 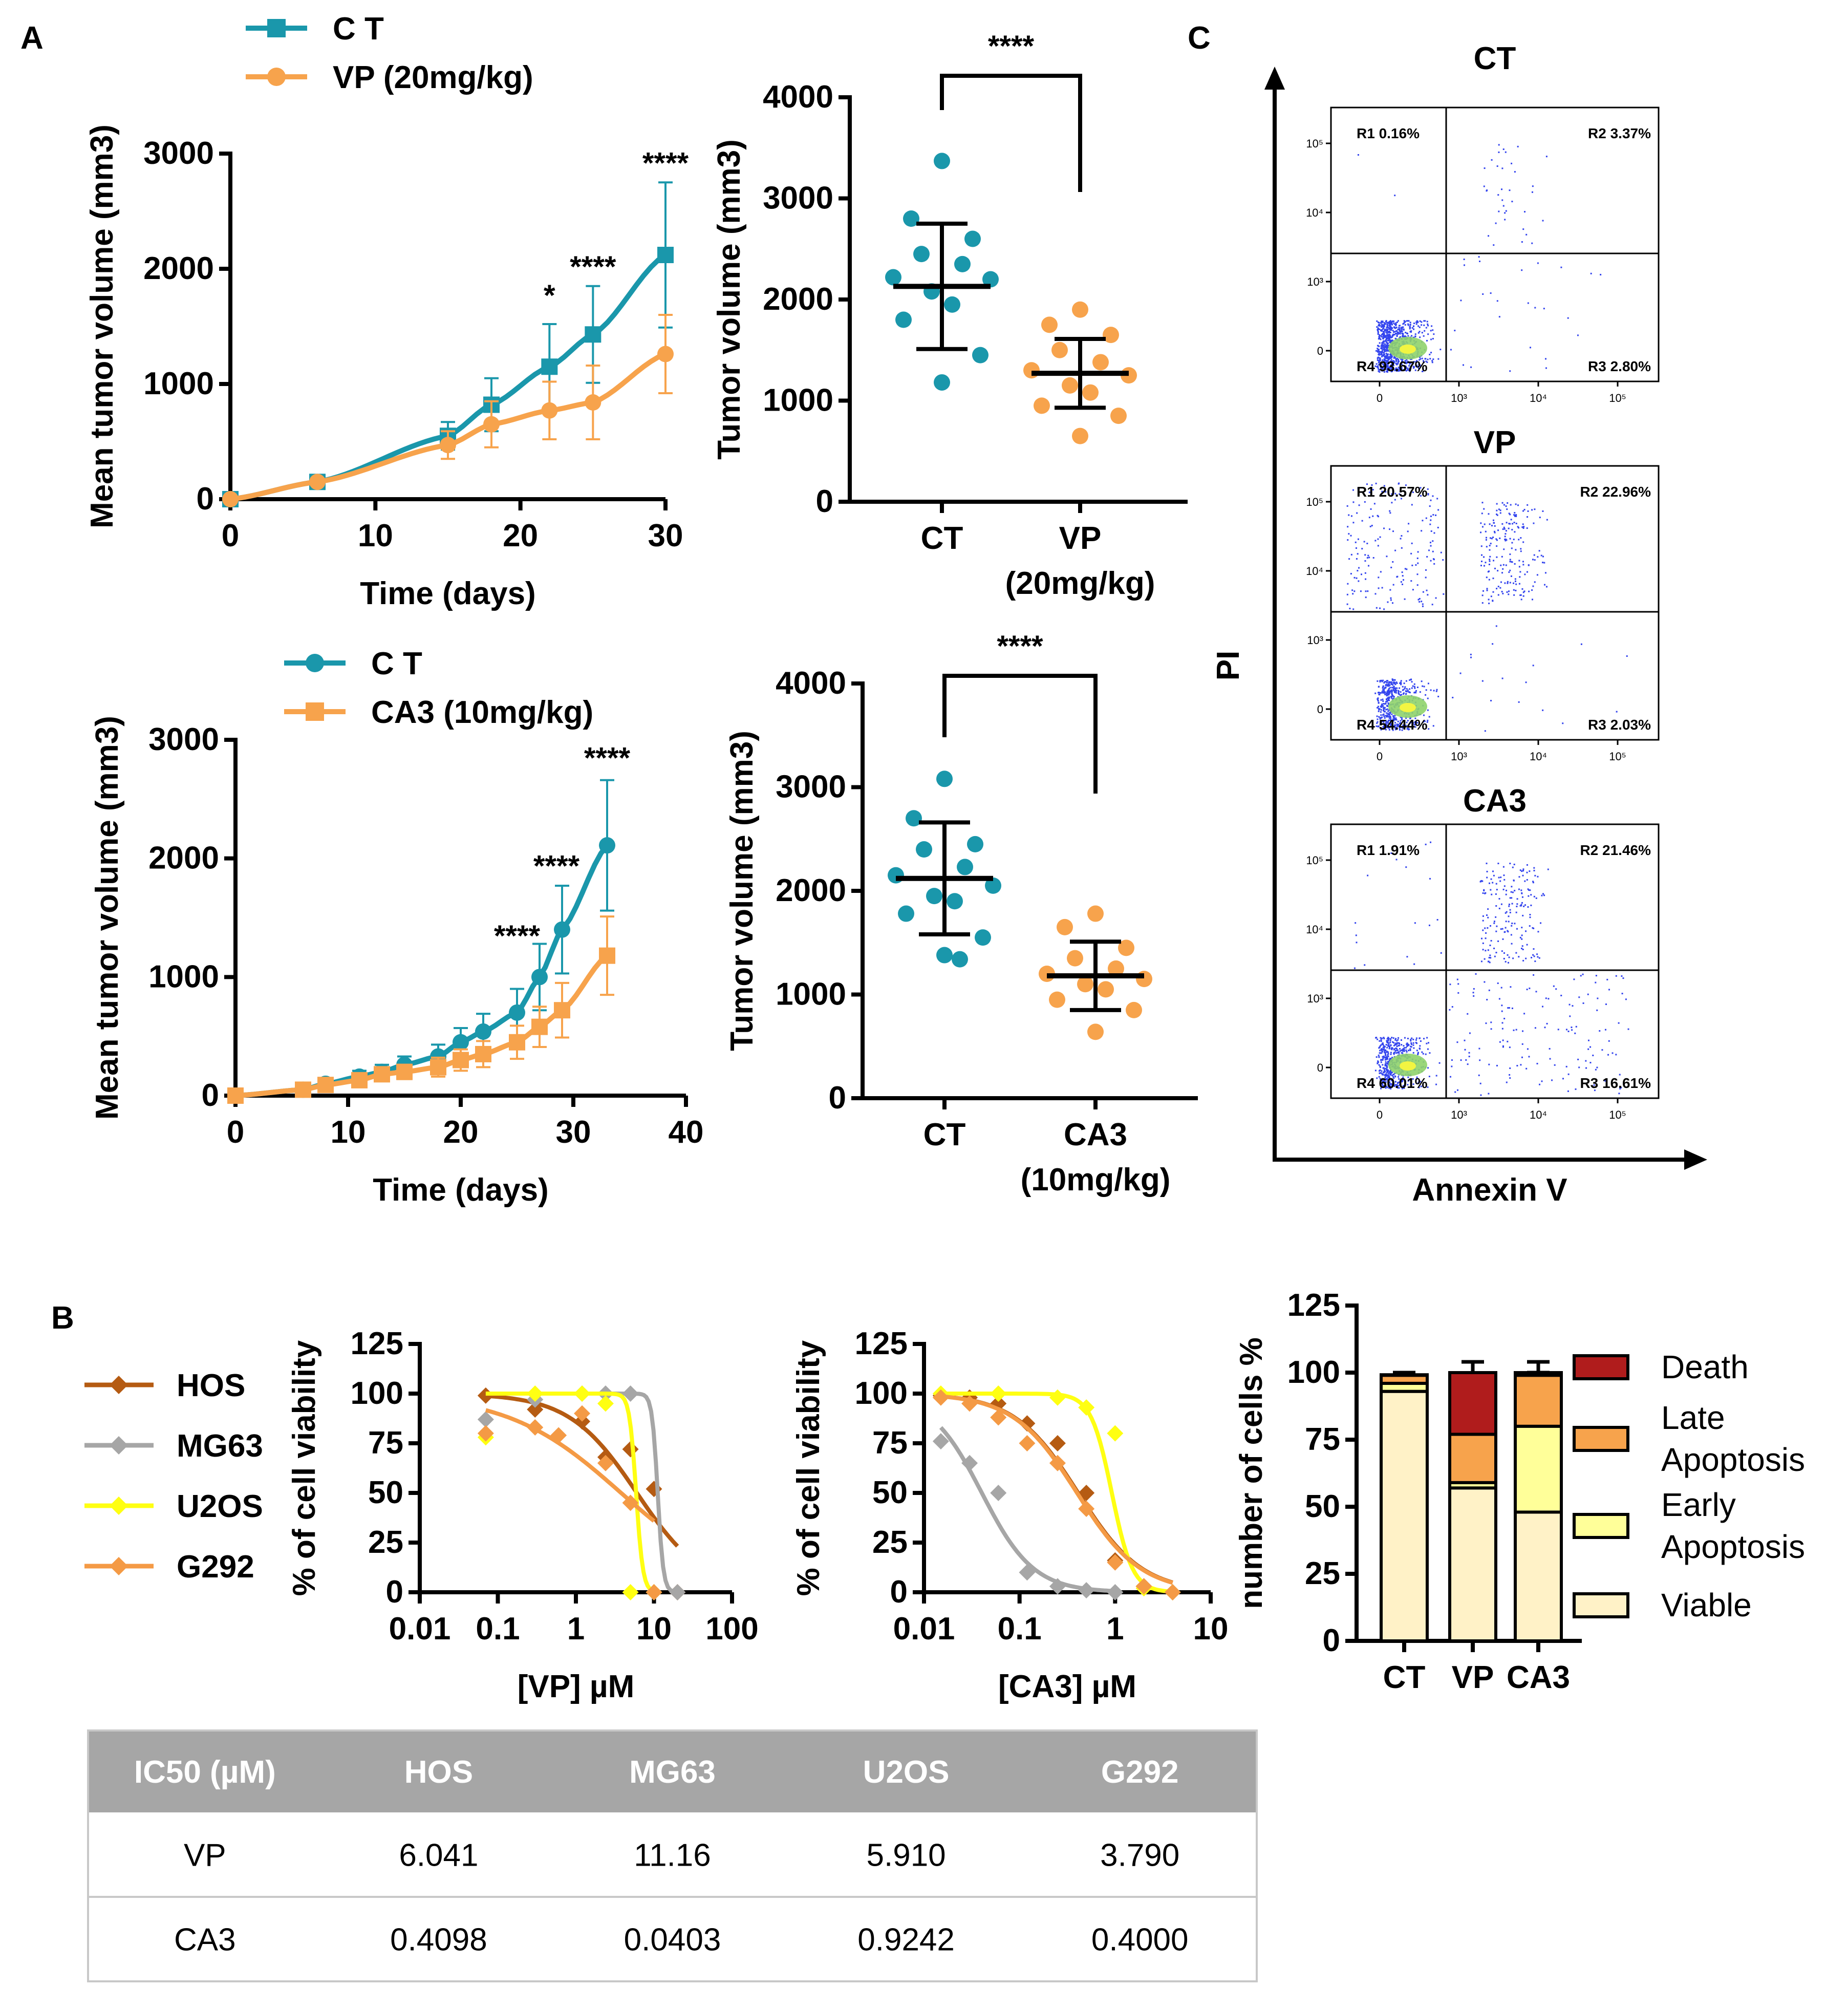 I want to click on table-header-cell: HOS, so click(x=438, y=1772).